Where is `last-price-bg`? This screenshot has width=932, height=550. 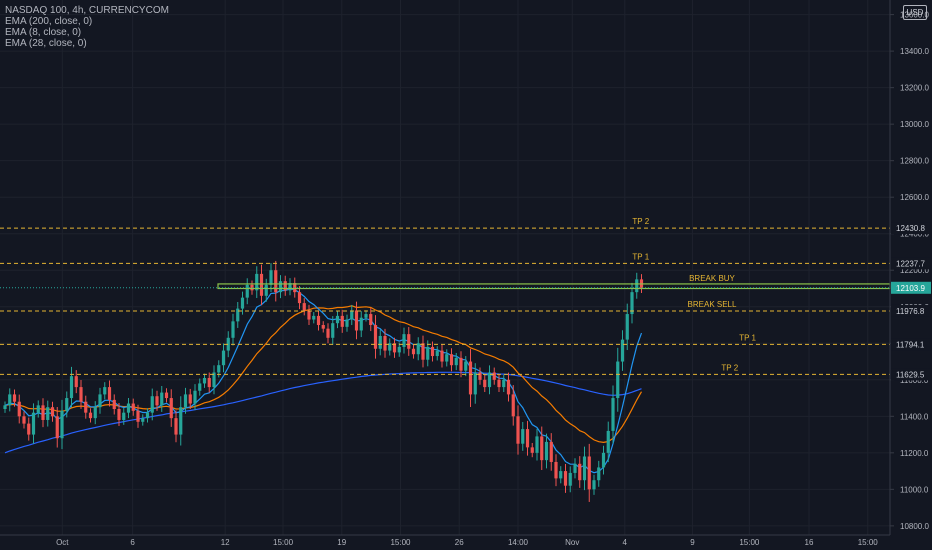 last-price-bg is located at coordinates (911, 287).